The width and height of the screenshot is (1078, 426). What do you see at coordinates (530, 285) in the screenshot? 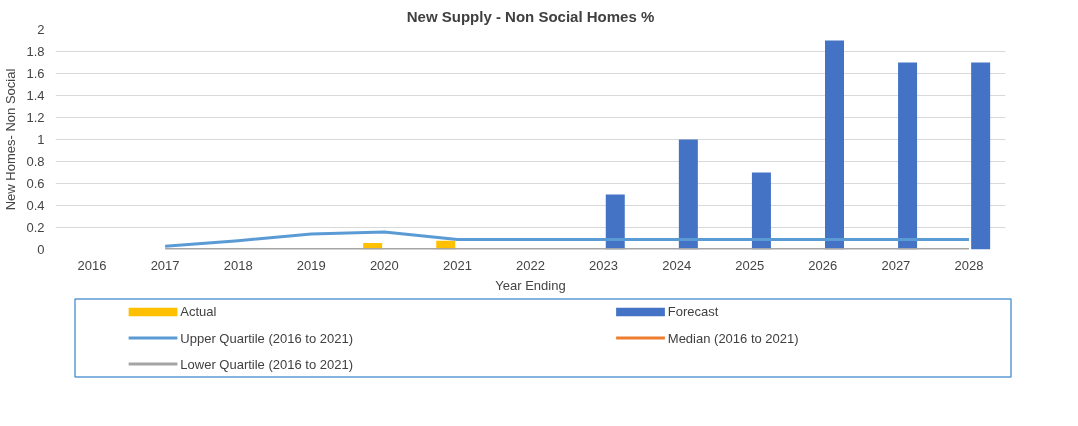
I see `x-axis-title: Year Ending` at bounding box center [530, 285].